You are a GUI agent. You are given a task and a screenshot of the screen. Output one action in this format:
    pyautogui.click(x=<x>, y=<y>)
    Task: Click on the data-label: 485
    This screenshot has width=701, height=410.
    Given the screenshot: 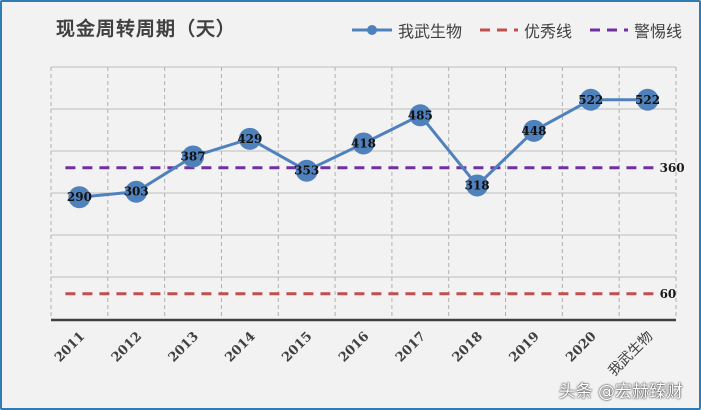 What is the action you would take?
    pyautogui.click(x=420, y=115)
    